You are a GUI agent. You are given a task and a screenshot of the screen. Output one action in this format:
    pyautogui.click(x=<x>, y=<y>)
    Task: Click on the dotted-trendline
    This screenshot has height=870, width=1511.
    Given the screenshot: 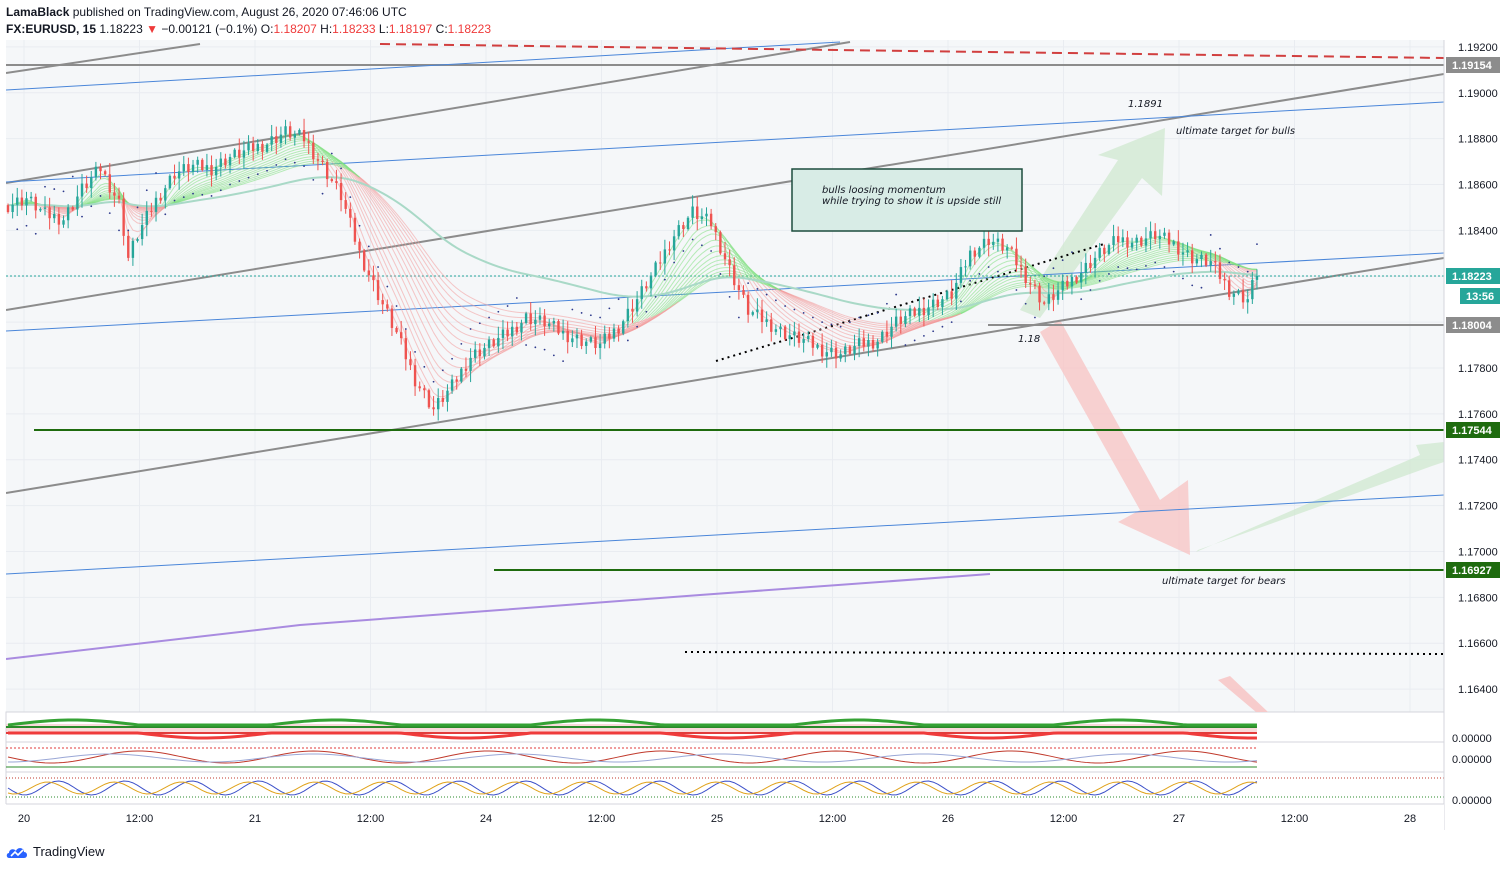 What is the action you would take?
    pyautogui.click(x=910, y=302)
    